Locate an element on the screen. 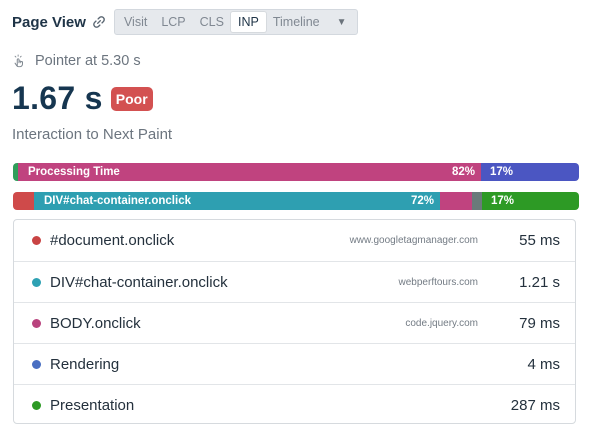 The height and width of the screenshot is (437, 607). chat-container-percent: 72% is located at coordinates (422, 201).